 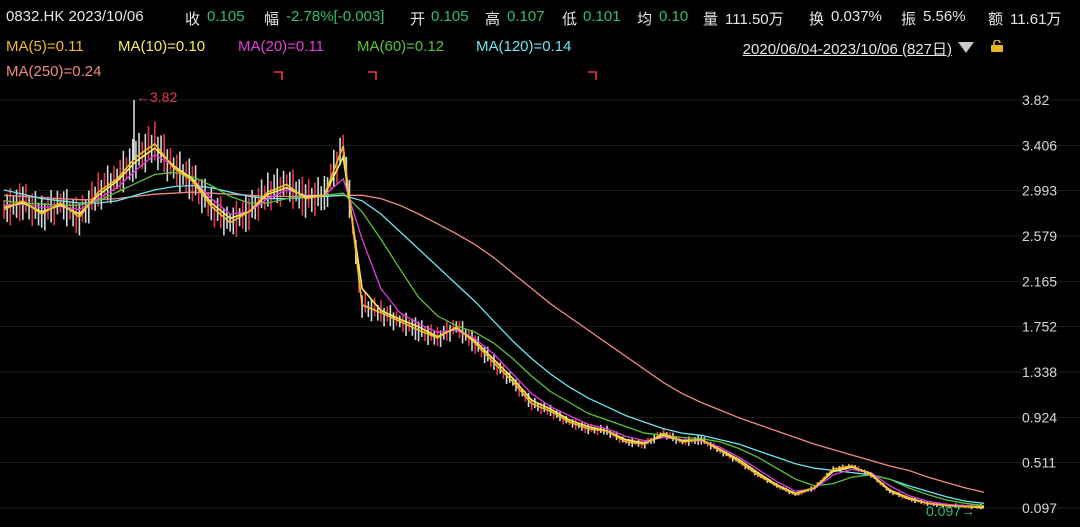 I want to click on avg-label: 均, so click(x=645, y=19).